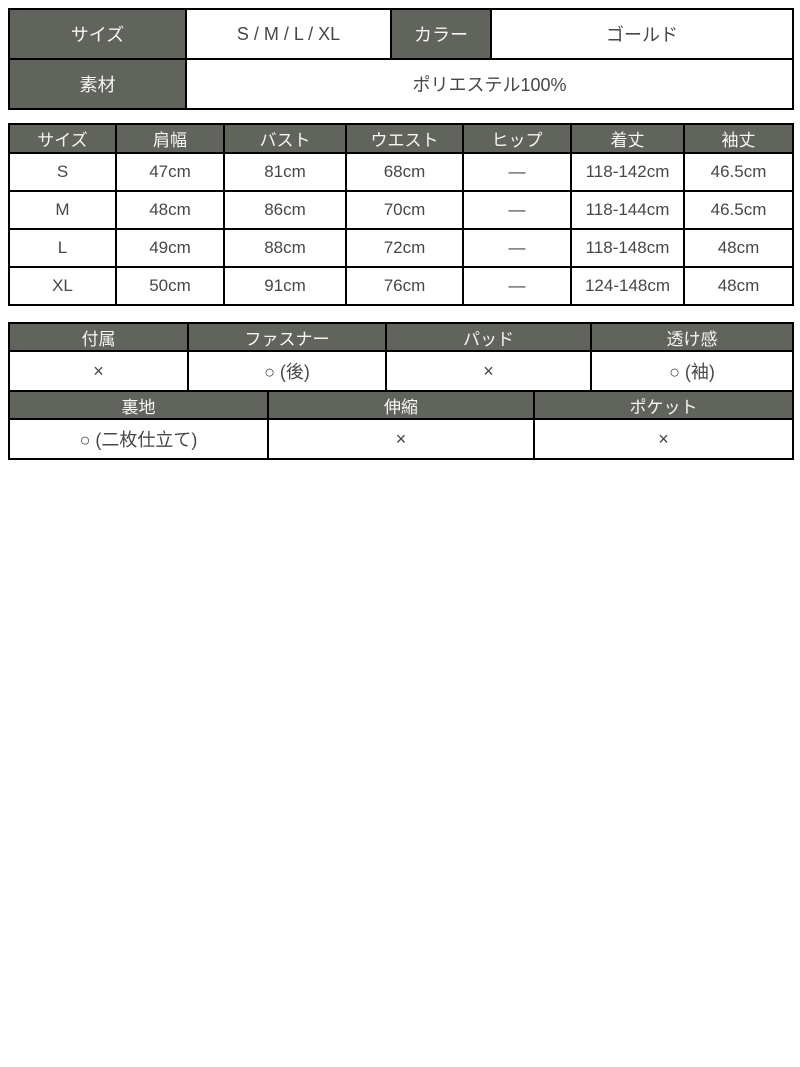 The image size is (800, 1067). What do you see at coordinates (404, 286) in the screenshot?
I see `cell-waist: 76cm` at bounding box center [404, 286].